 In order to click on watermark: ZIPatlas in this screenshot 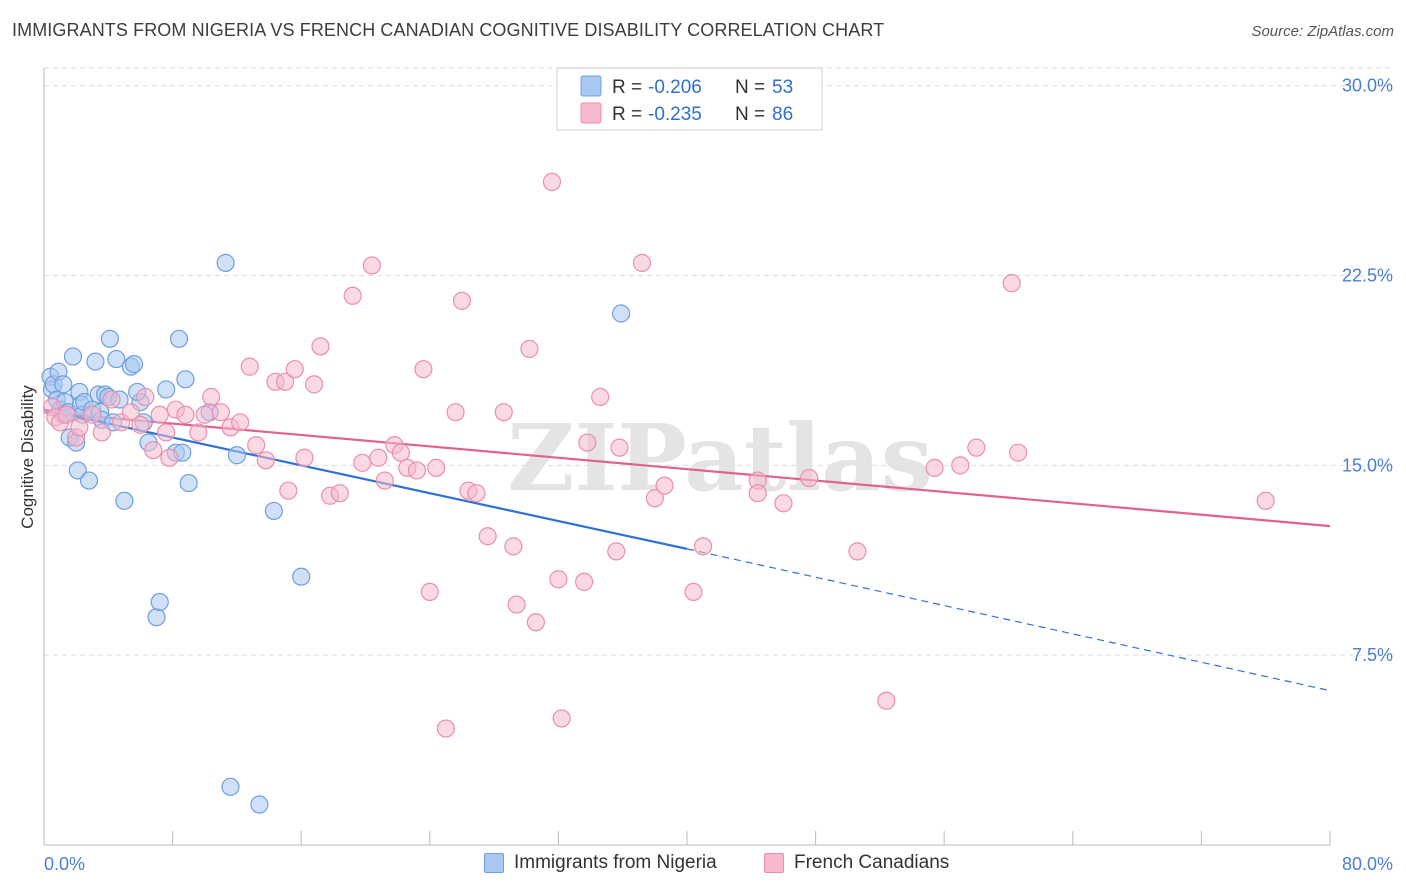, I will do `click(719, 458)`.